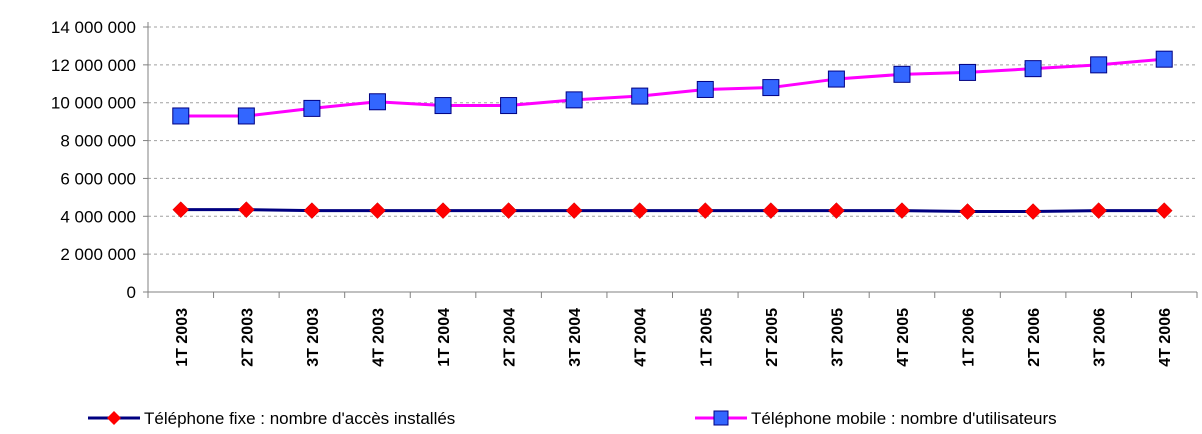 The image size is (1202, 434). Describe the element at coordinates (313, 337) in the screenshot. I see `x-tick-label: 3T 2003` at that location.